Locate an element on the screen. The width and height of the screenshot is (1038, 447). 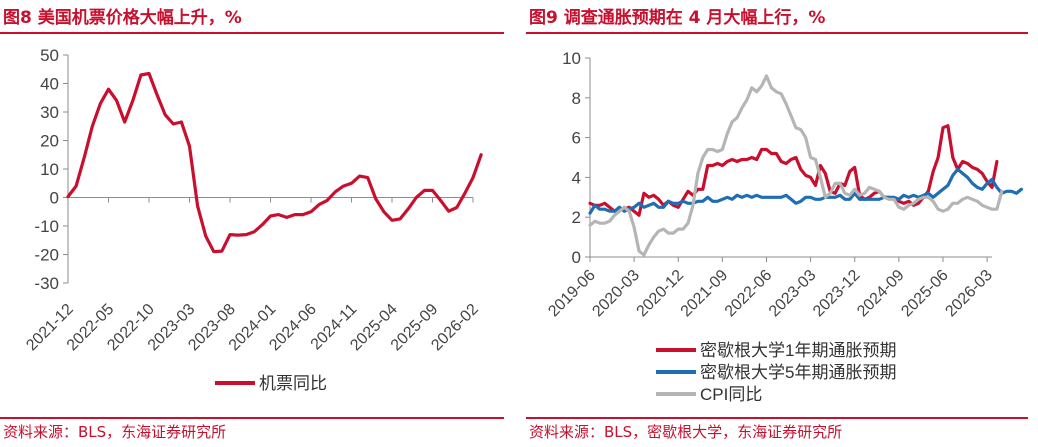
x-tick-label: 2023-03 is located at coordinates (793, 294).